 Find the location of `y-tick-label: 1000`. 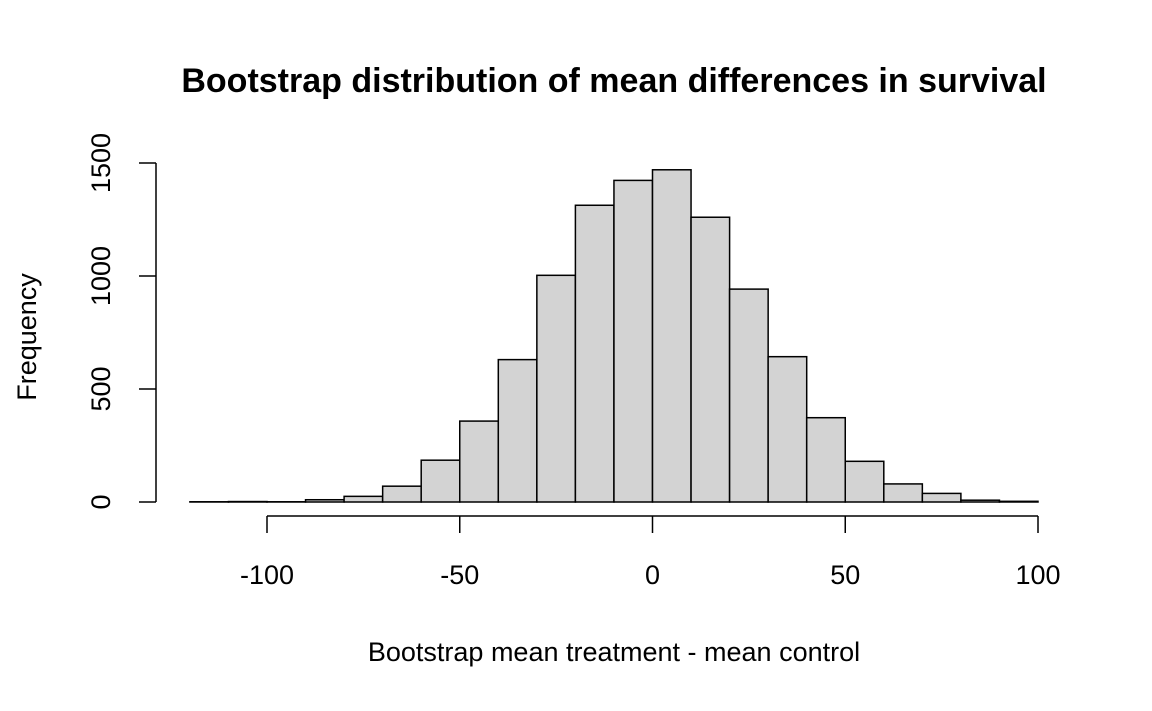

y-tick-label: 1000 is located at coordinates (101, 276).